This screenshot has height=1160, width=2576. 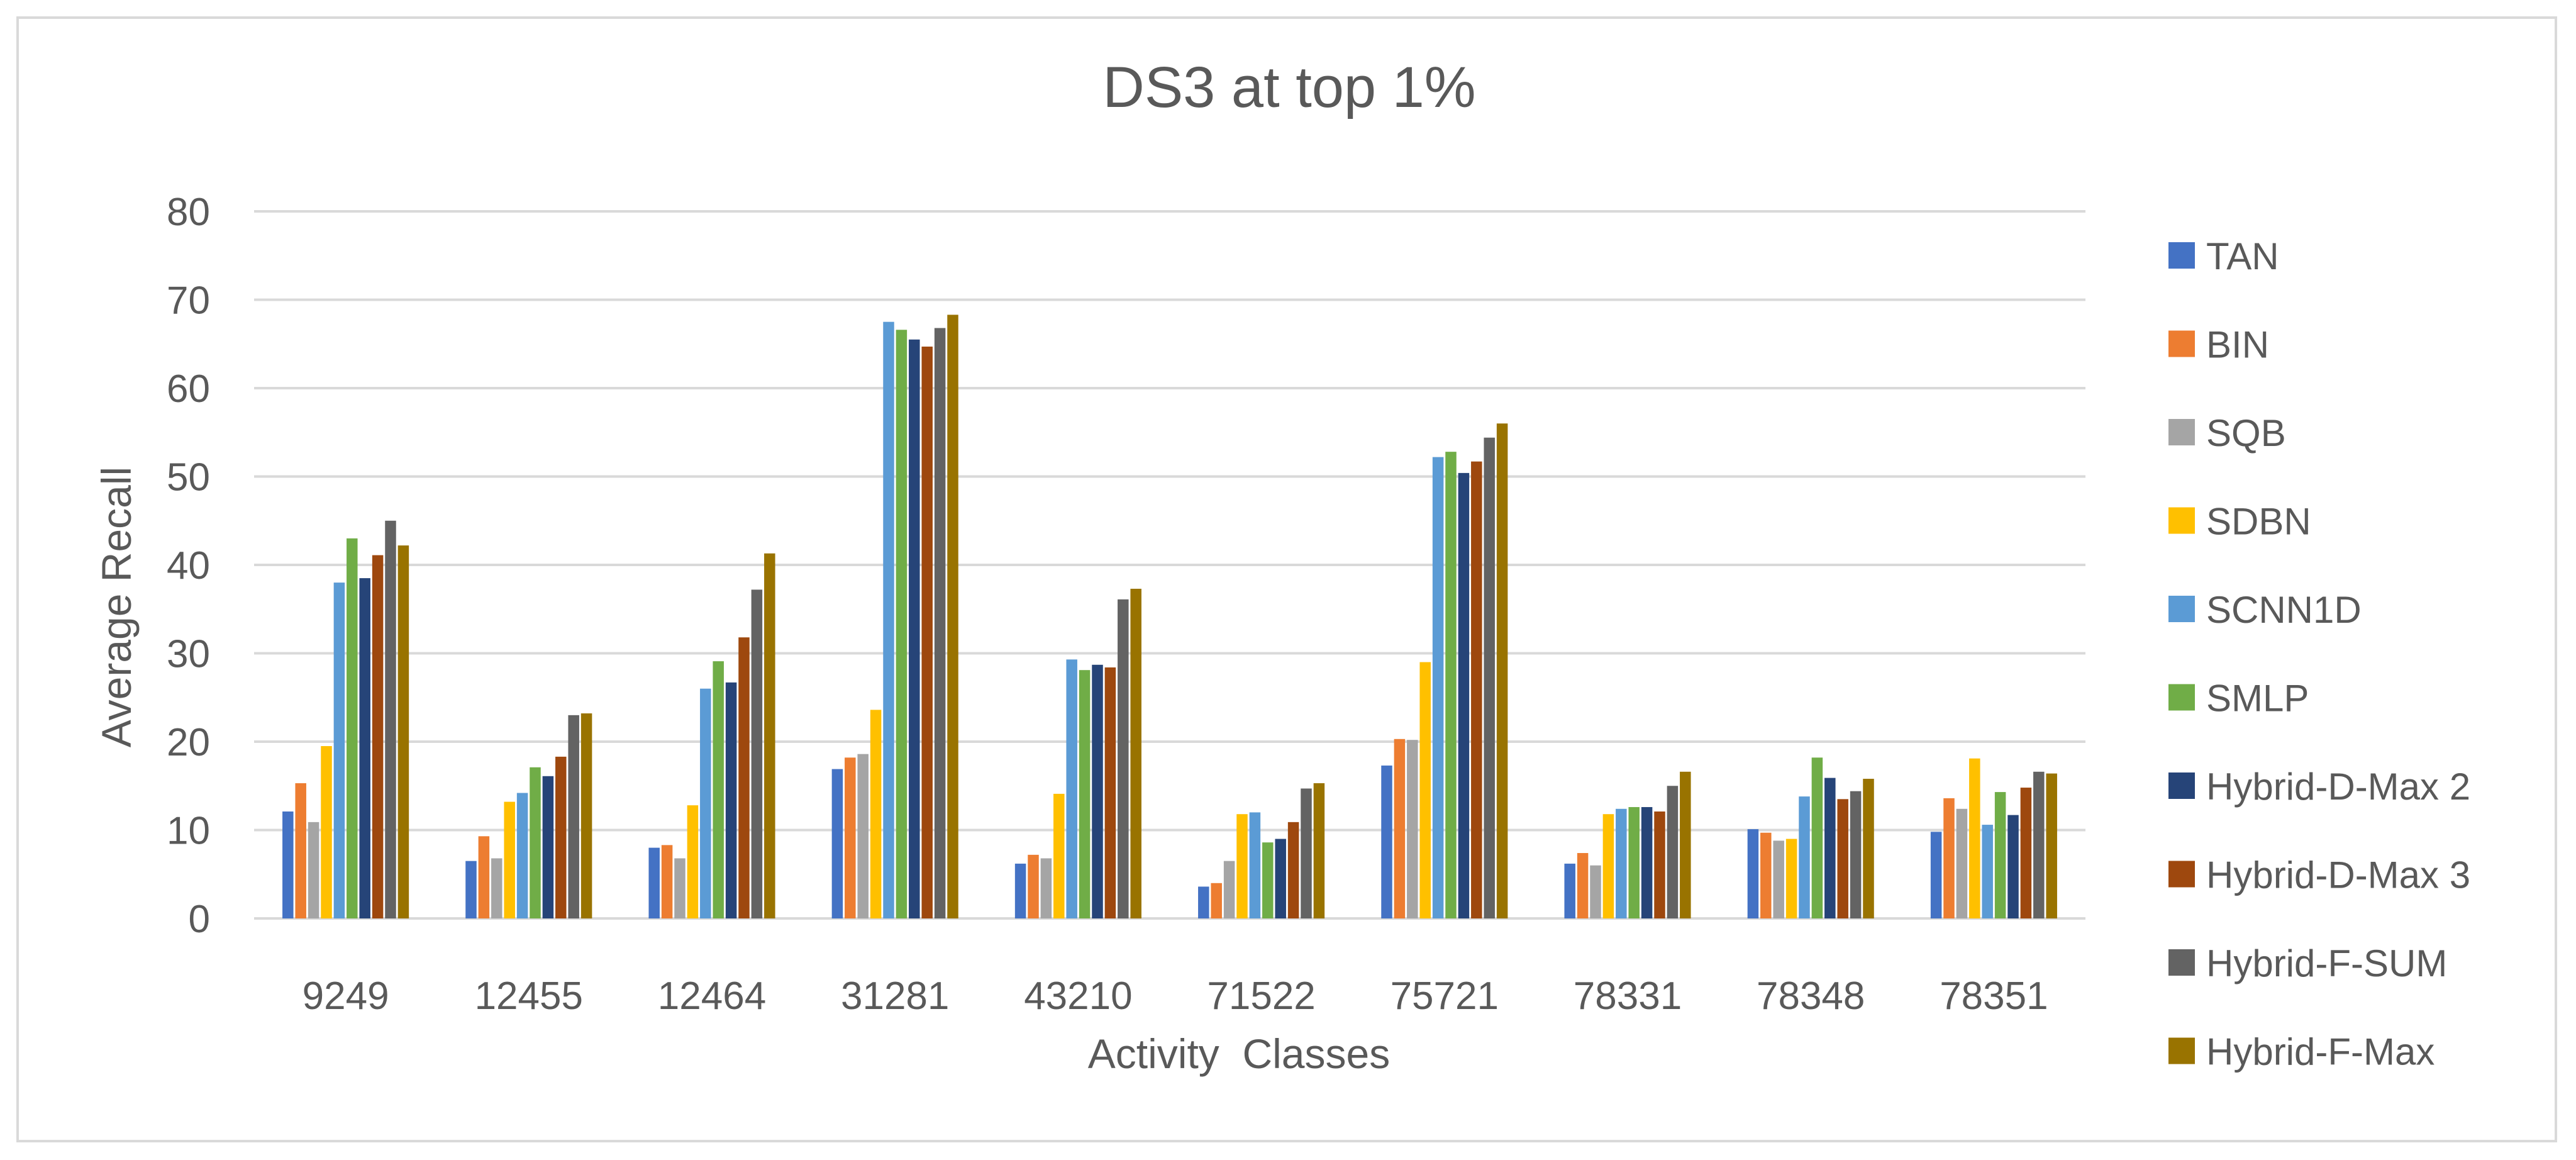 What do you see at coordinates (1811, 996) in the screenshot?
I see `x-tick-label: 78348` at bounding box center [1811, 996].